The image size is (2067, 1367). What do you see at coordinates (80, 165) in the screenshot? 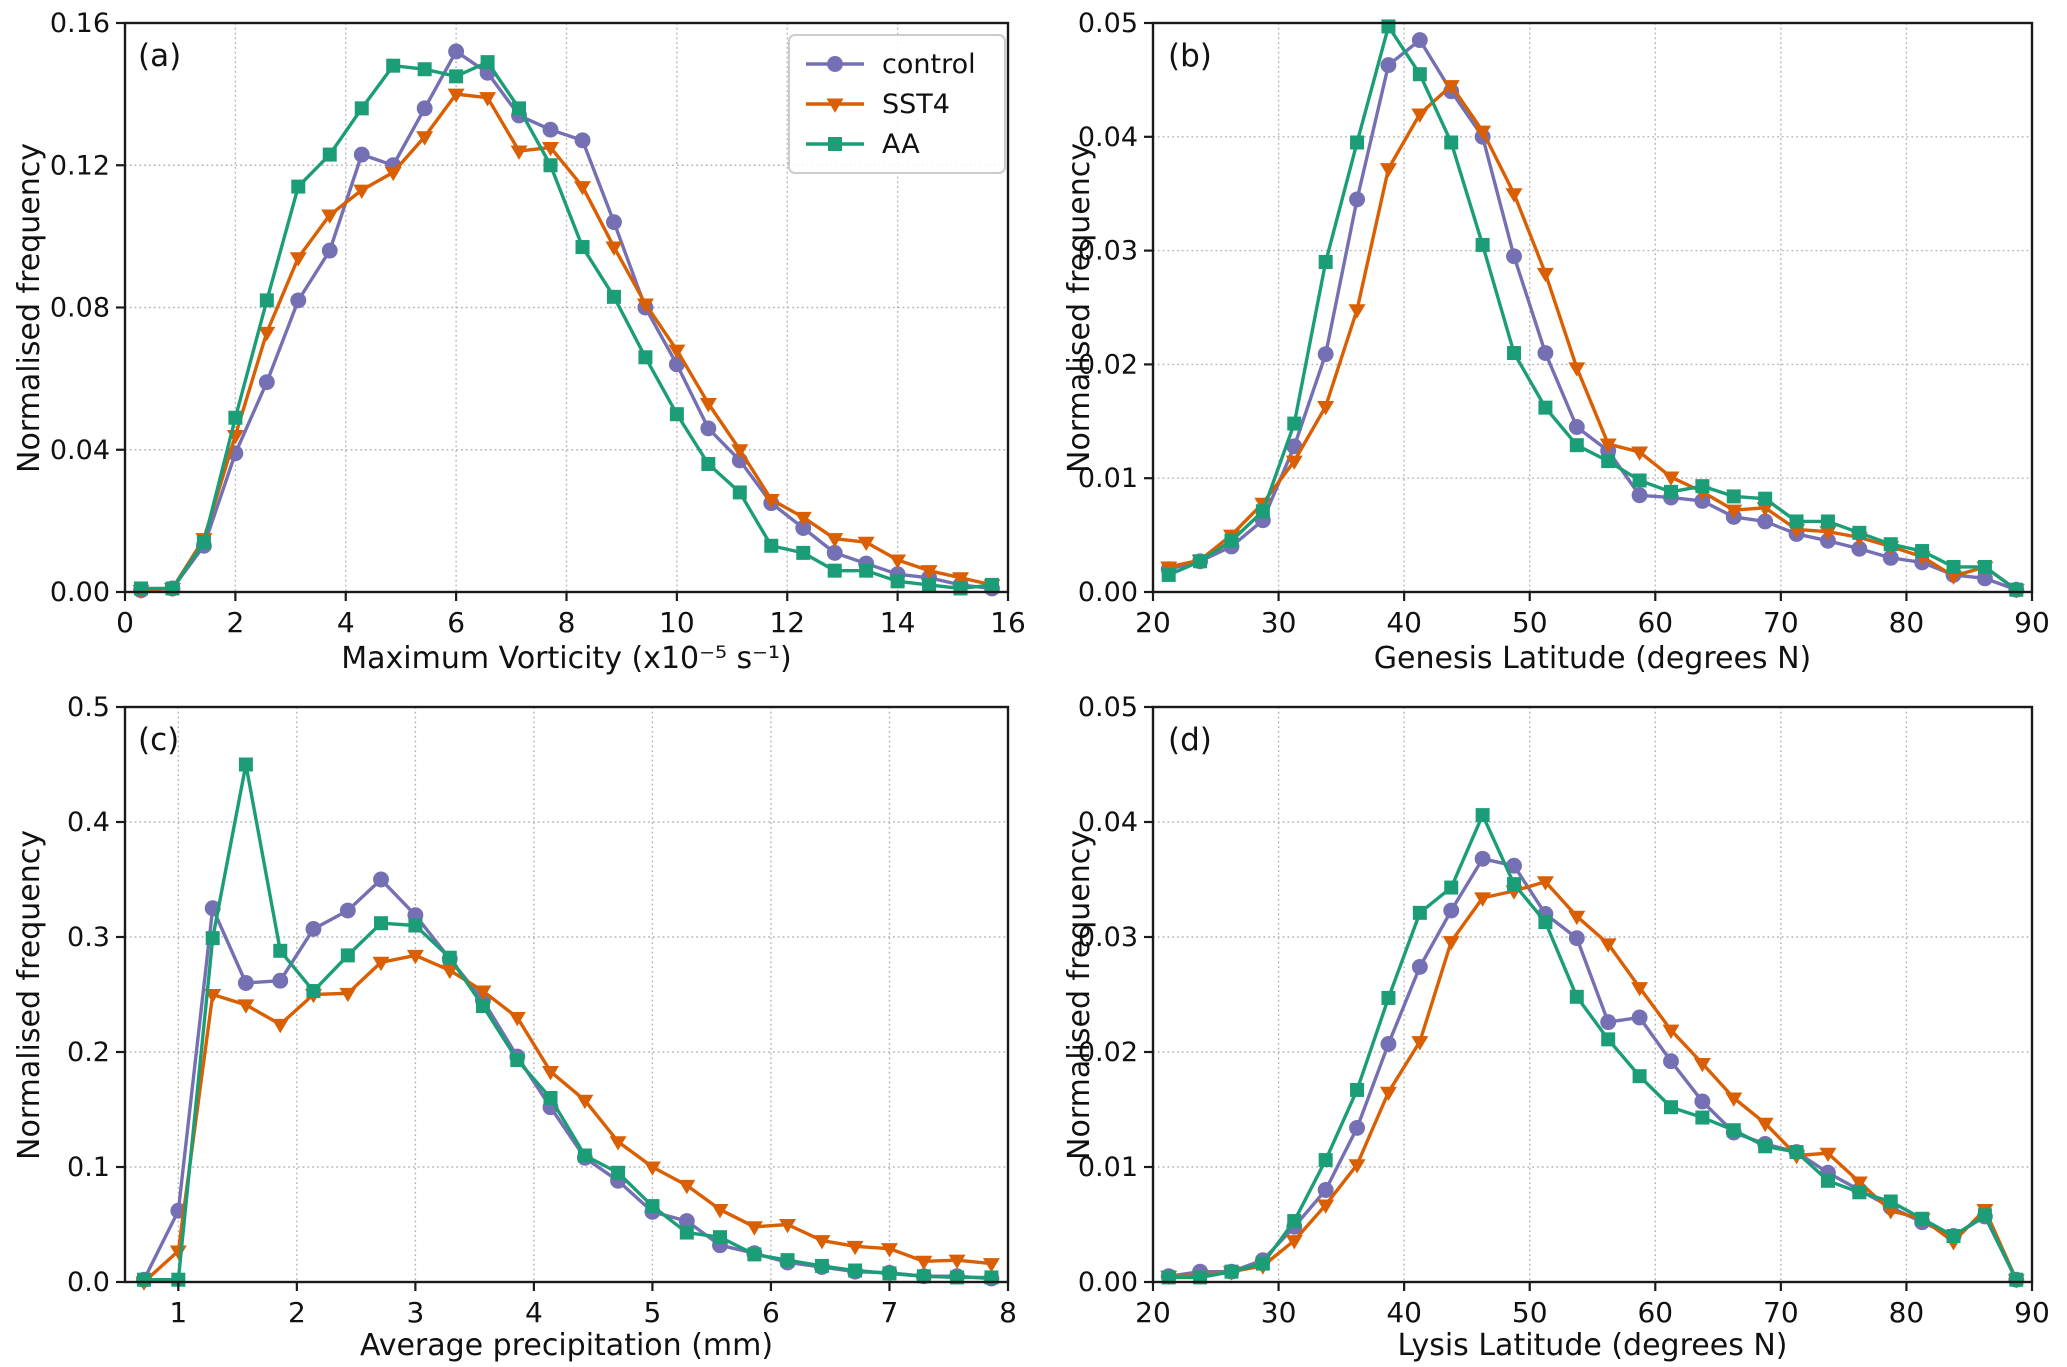
I see `y-tick-label: 0.12` at bounding box center [80, 165].